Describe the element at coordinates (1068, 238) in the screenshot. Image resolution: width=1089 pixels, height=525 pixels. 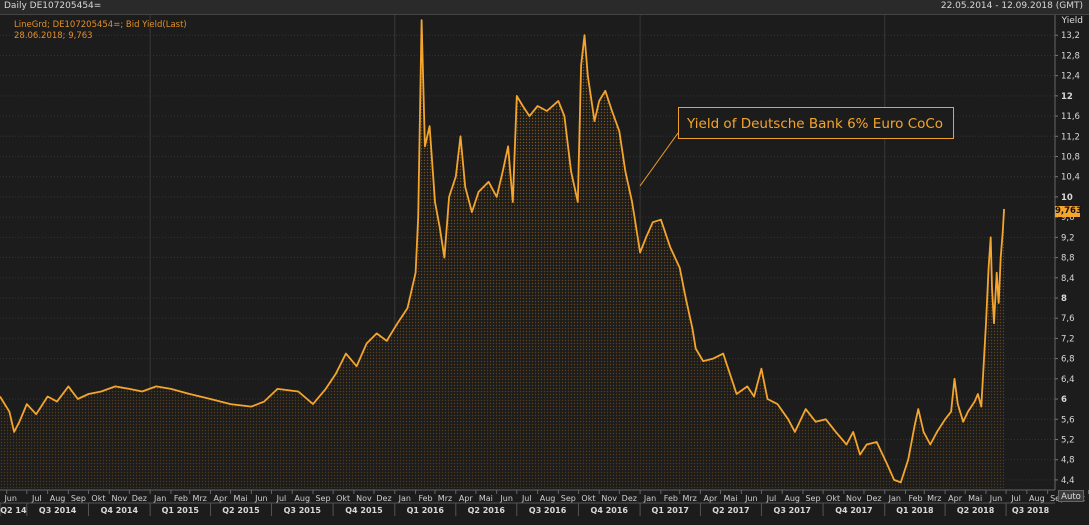
I see `y-tick-label: 9,2` at that location.